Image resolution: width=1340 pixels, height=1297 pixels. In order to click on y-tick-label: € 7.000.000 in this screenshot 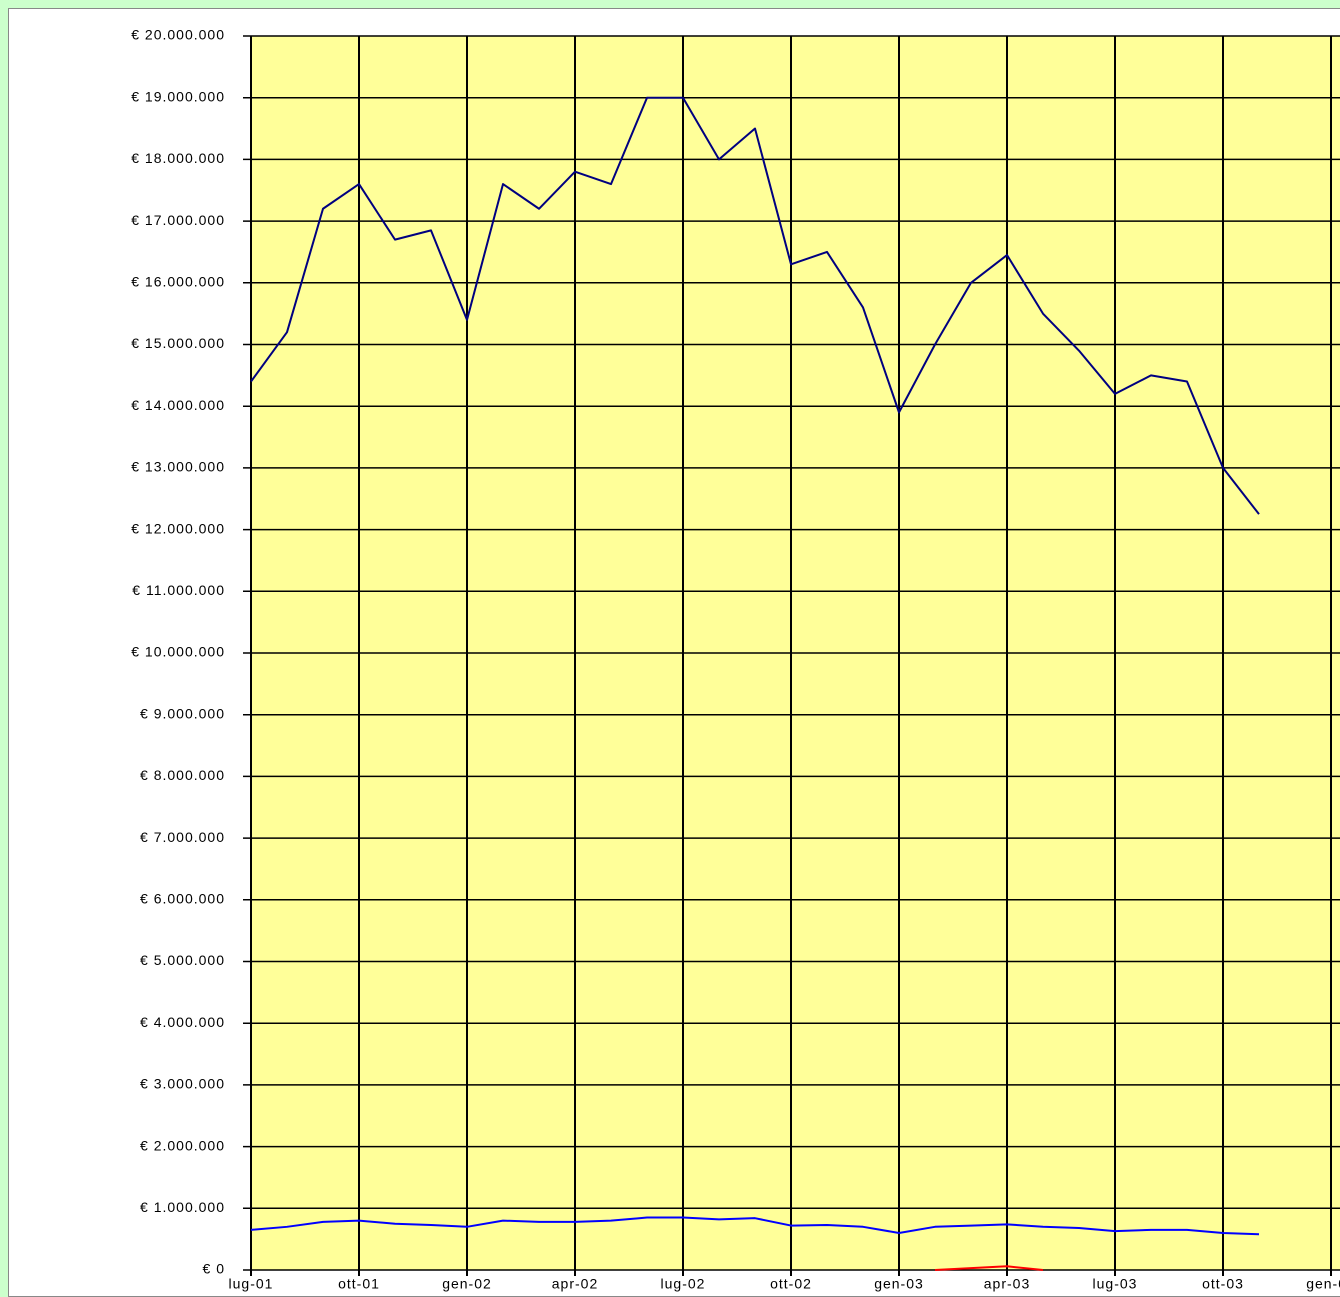, I will do `click(182, 837)`.